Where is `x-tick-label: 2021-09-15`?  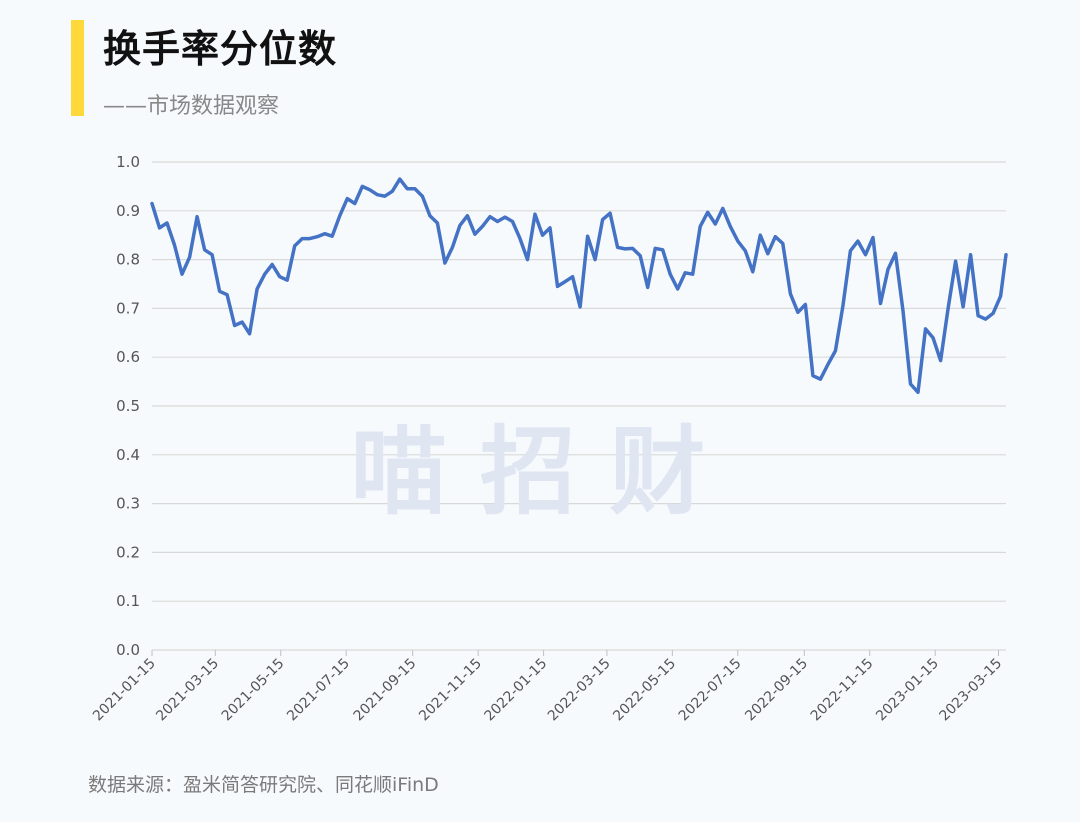 x-tick-label: 2021-09-15 is located at coordinates (385, 690).